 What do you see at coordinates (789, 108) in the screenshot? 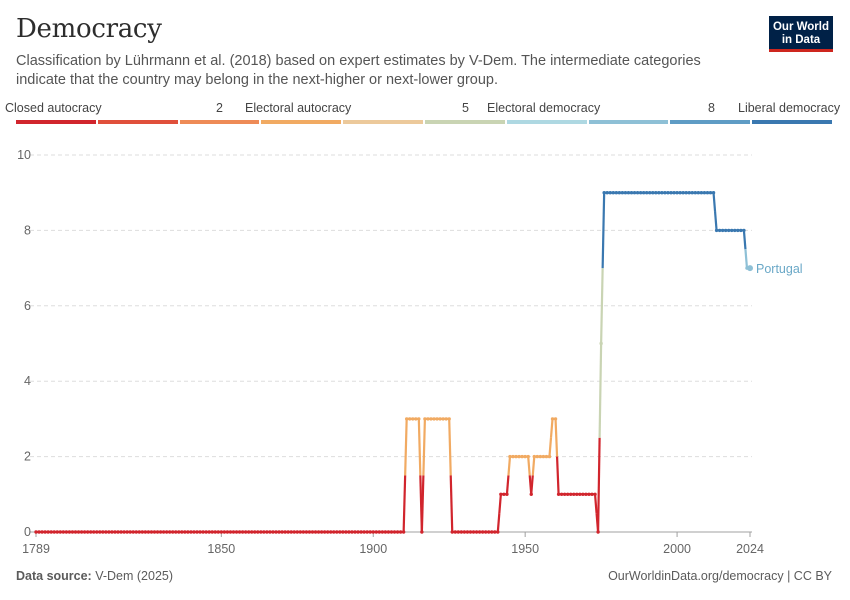
I see `legend-label-liberal-democracy: Liberal democracy` at bounding box center [789, 108].